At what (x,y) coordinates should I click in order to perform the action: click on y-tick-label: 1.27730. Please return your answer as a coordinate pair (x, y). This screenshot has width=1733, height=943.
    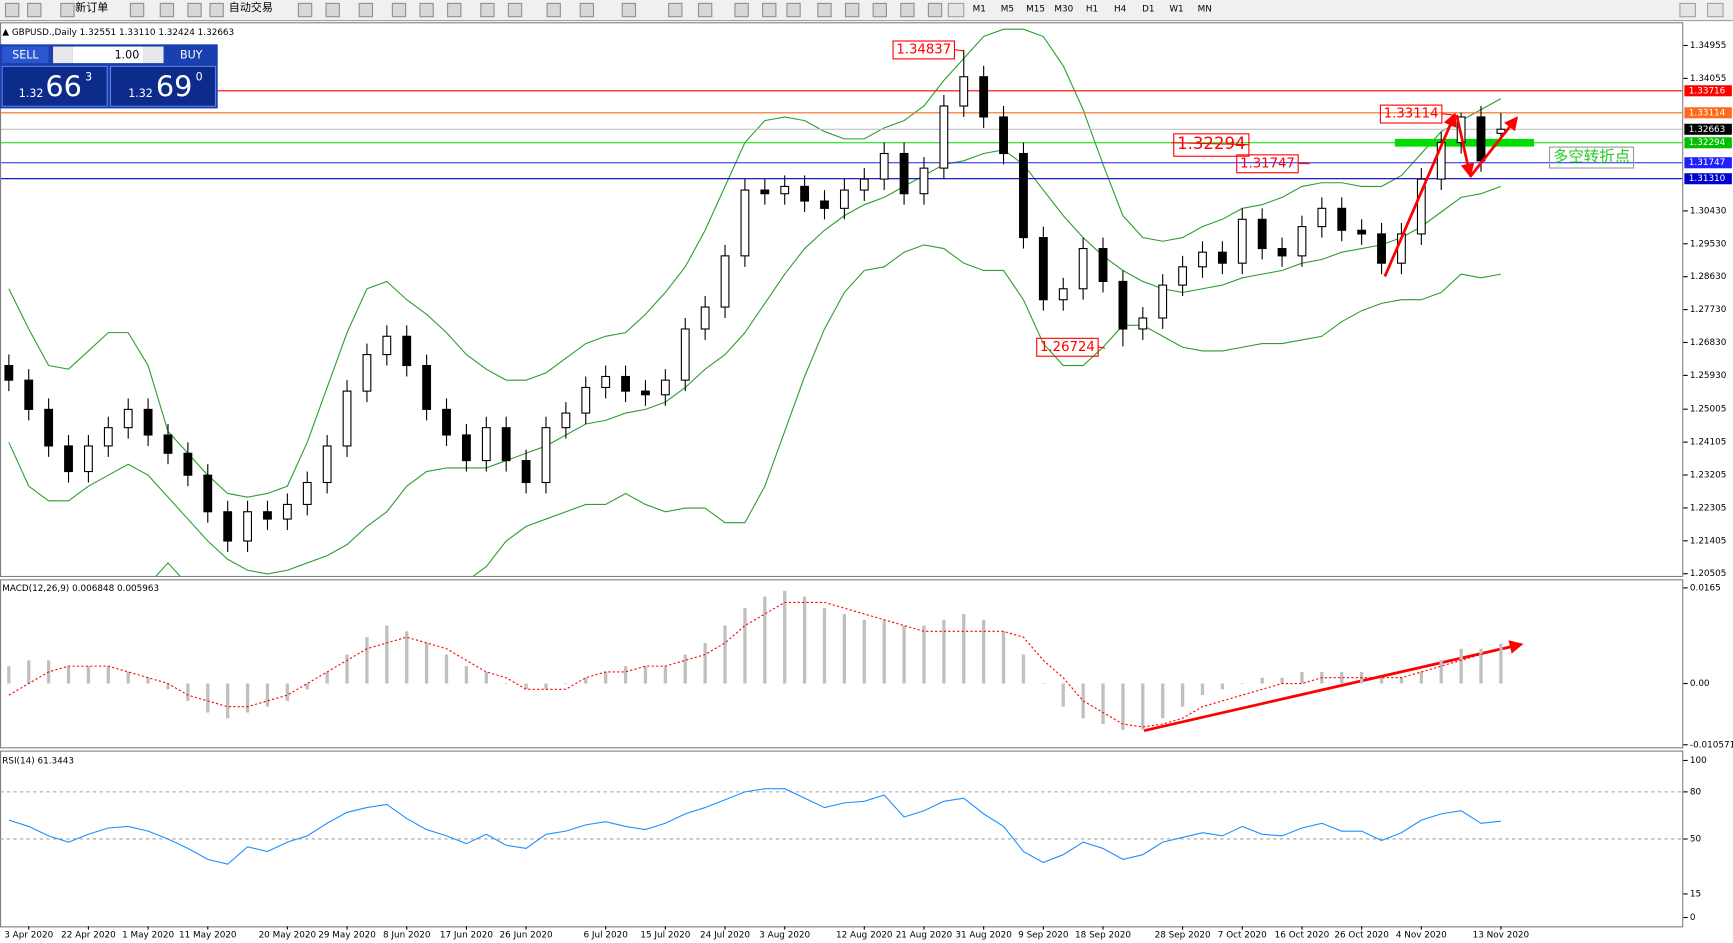
    Looking at the image, I should click on (1708, 310).